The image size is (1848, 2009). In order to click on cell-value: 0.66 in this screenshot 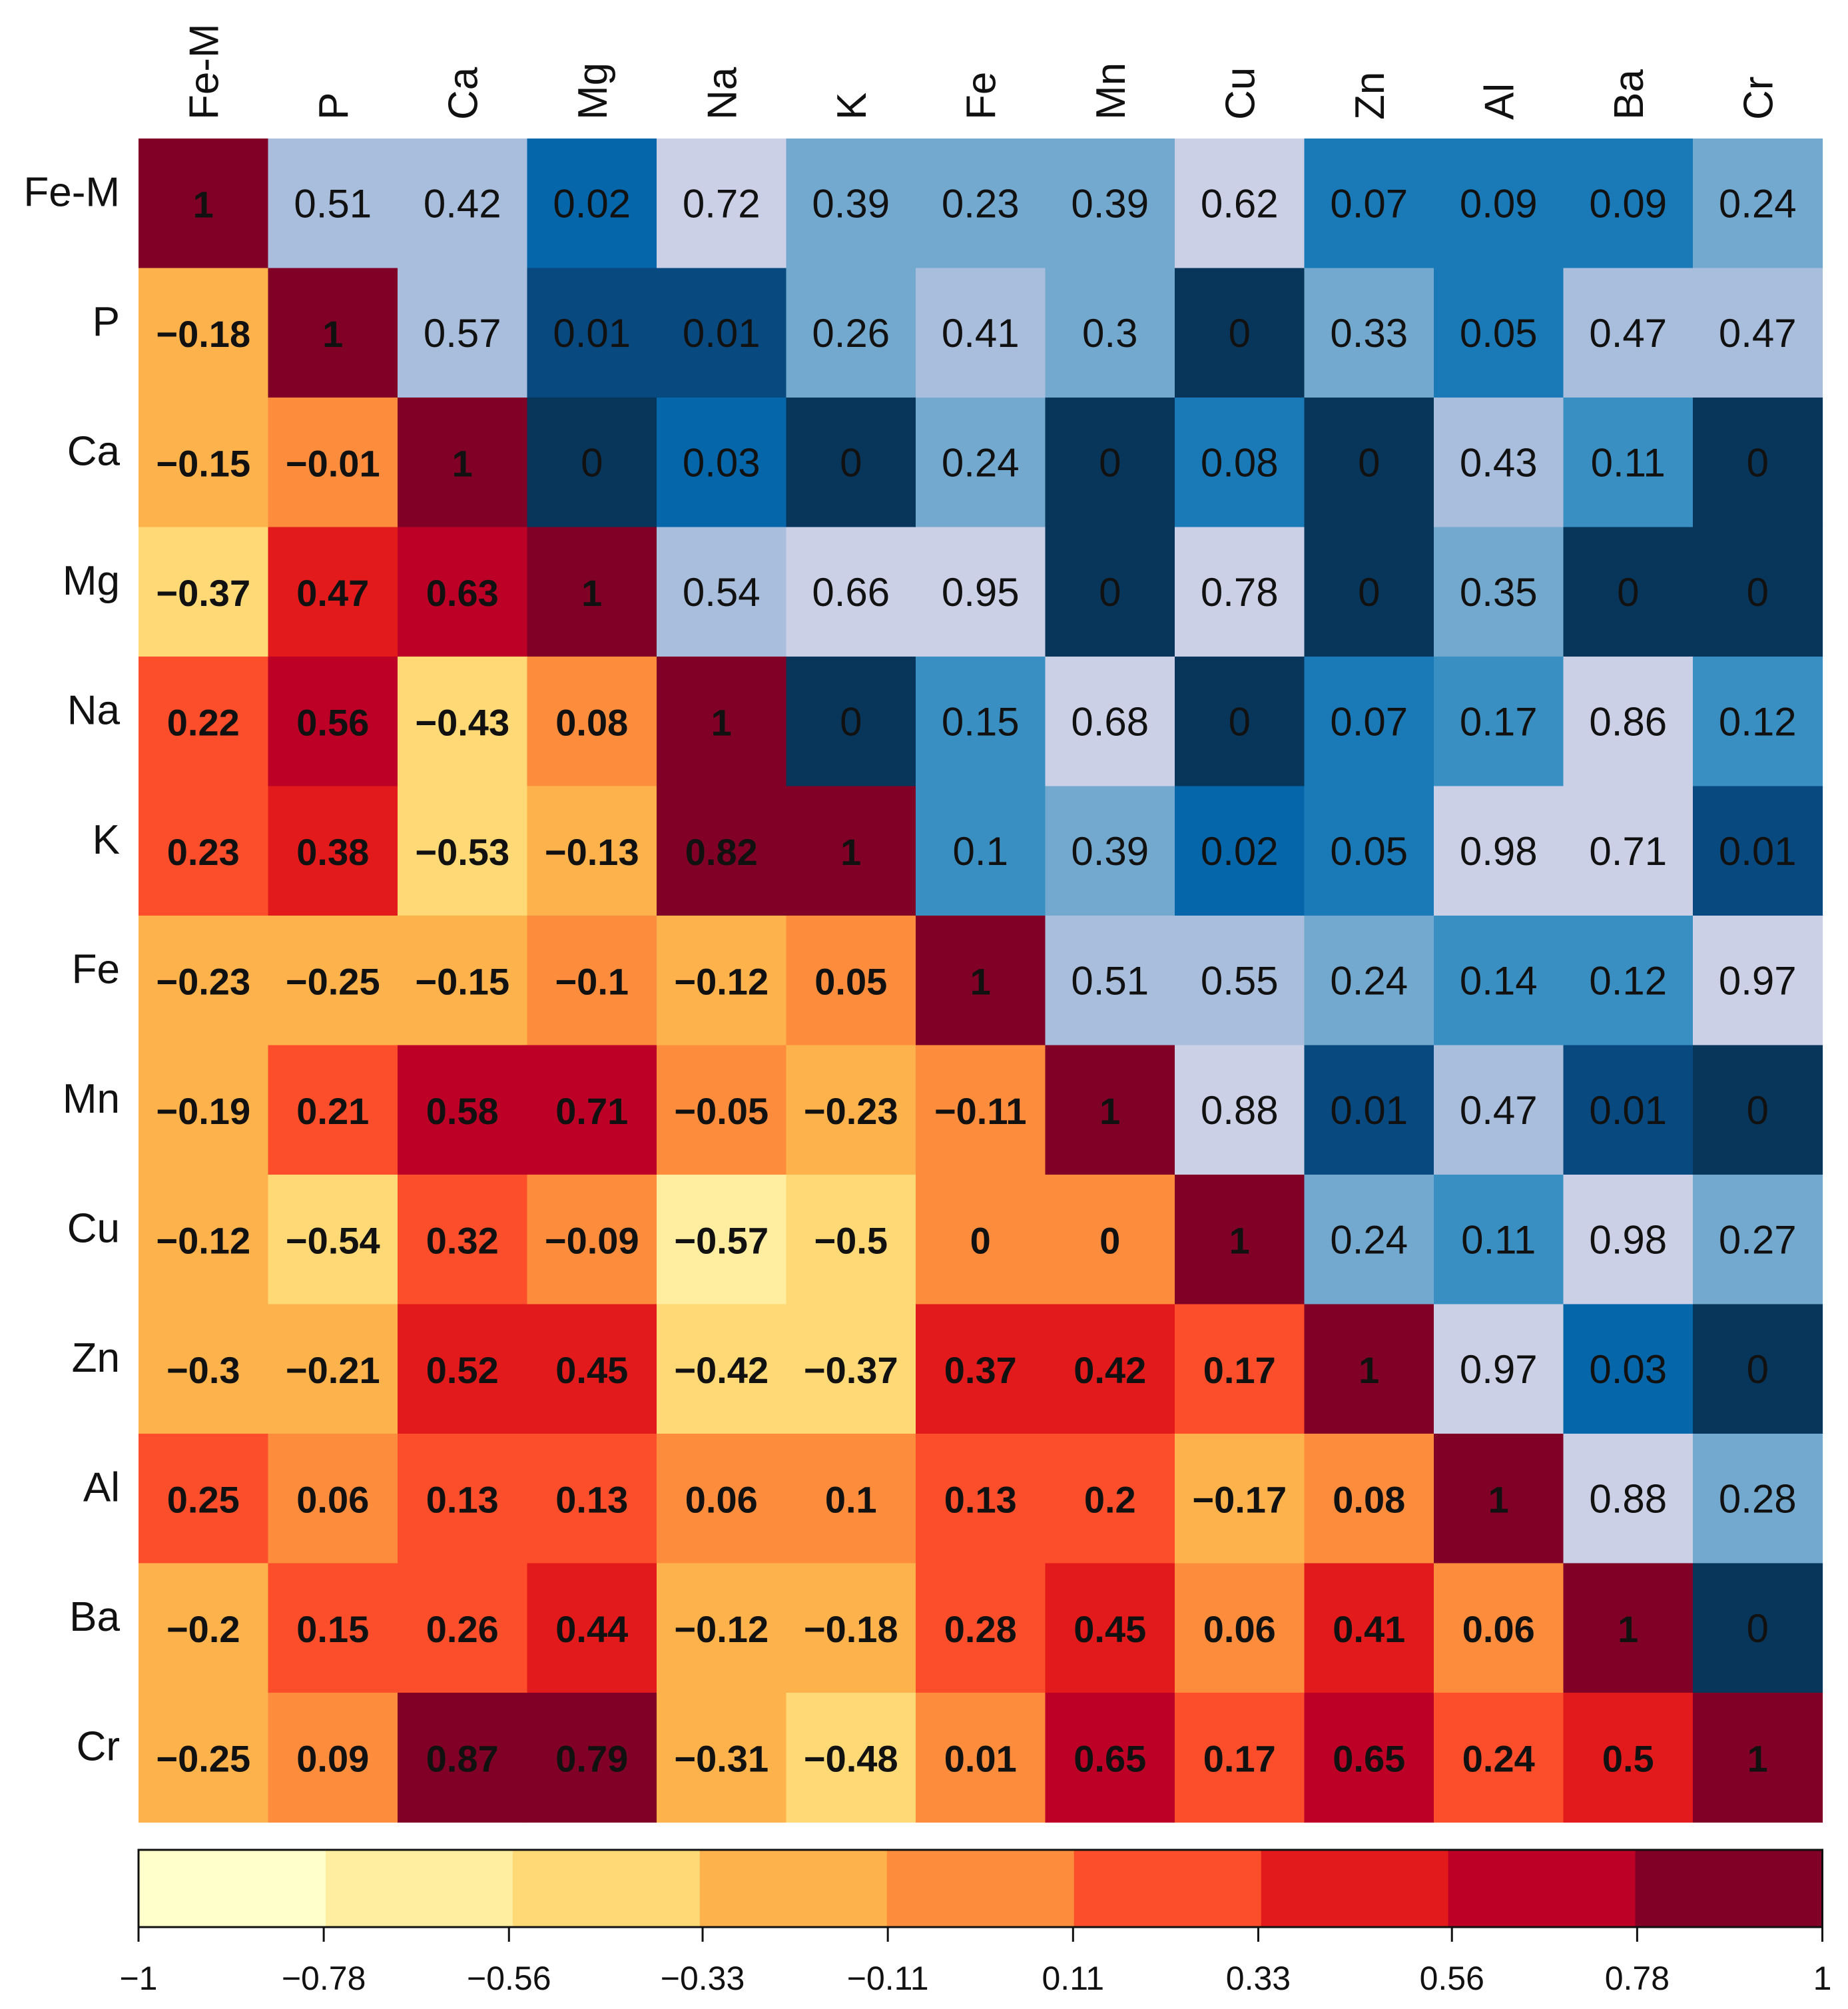, I will do `click(851, 592)`.